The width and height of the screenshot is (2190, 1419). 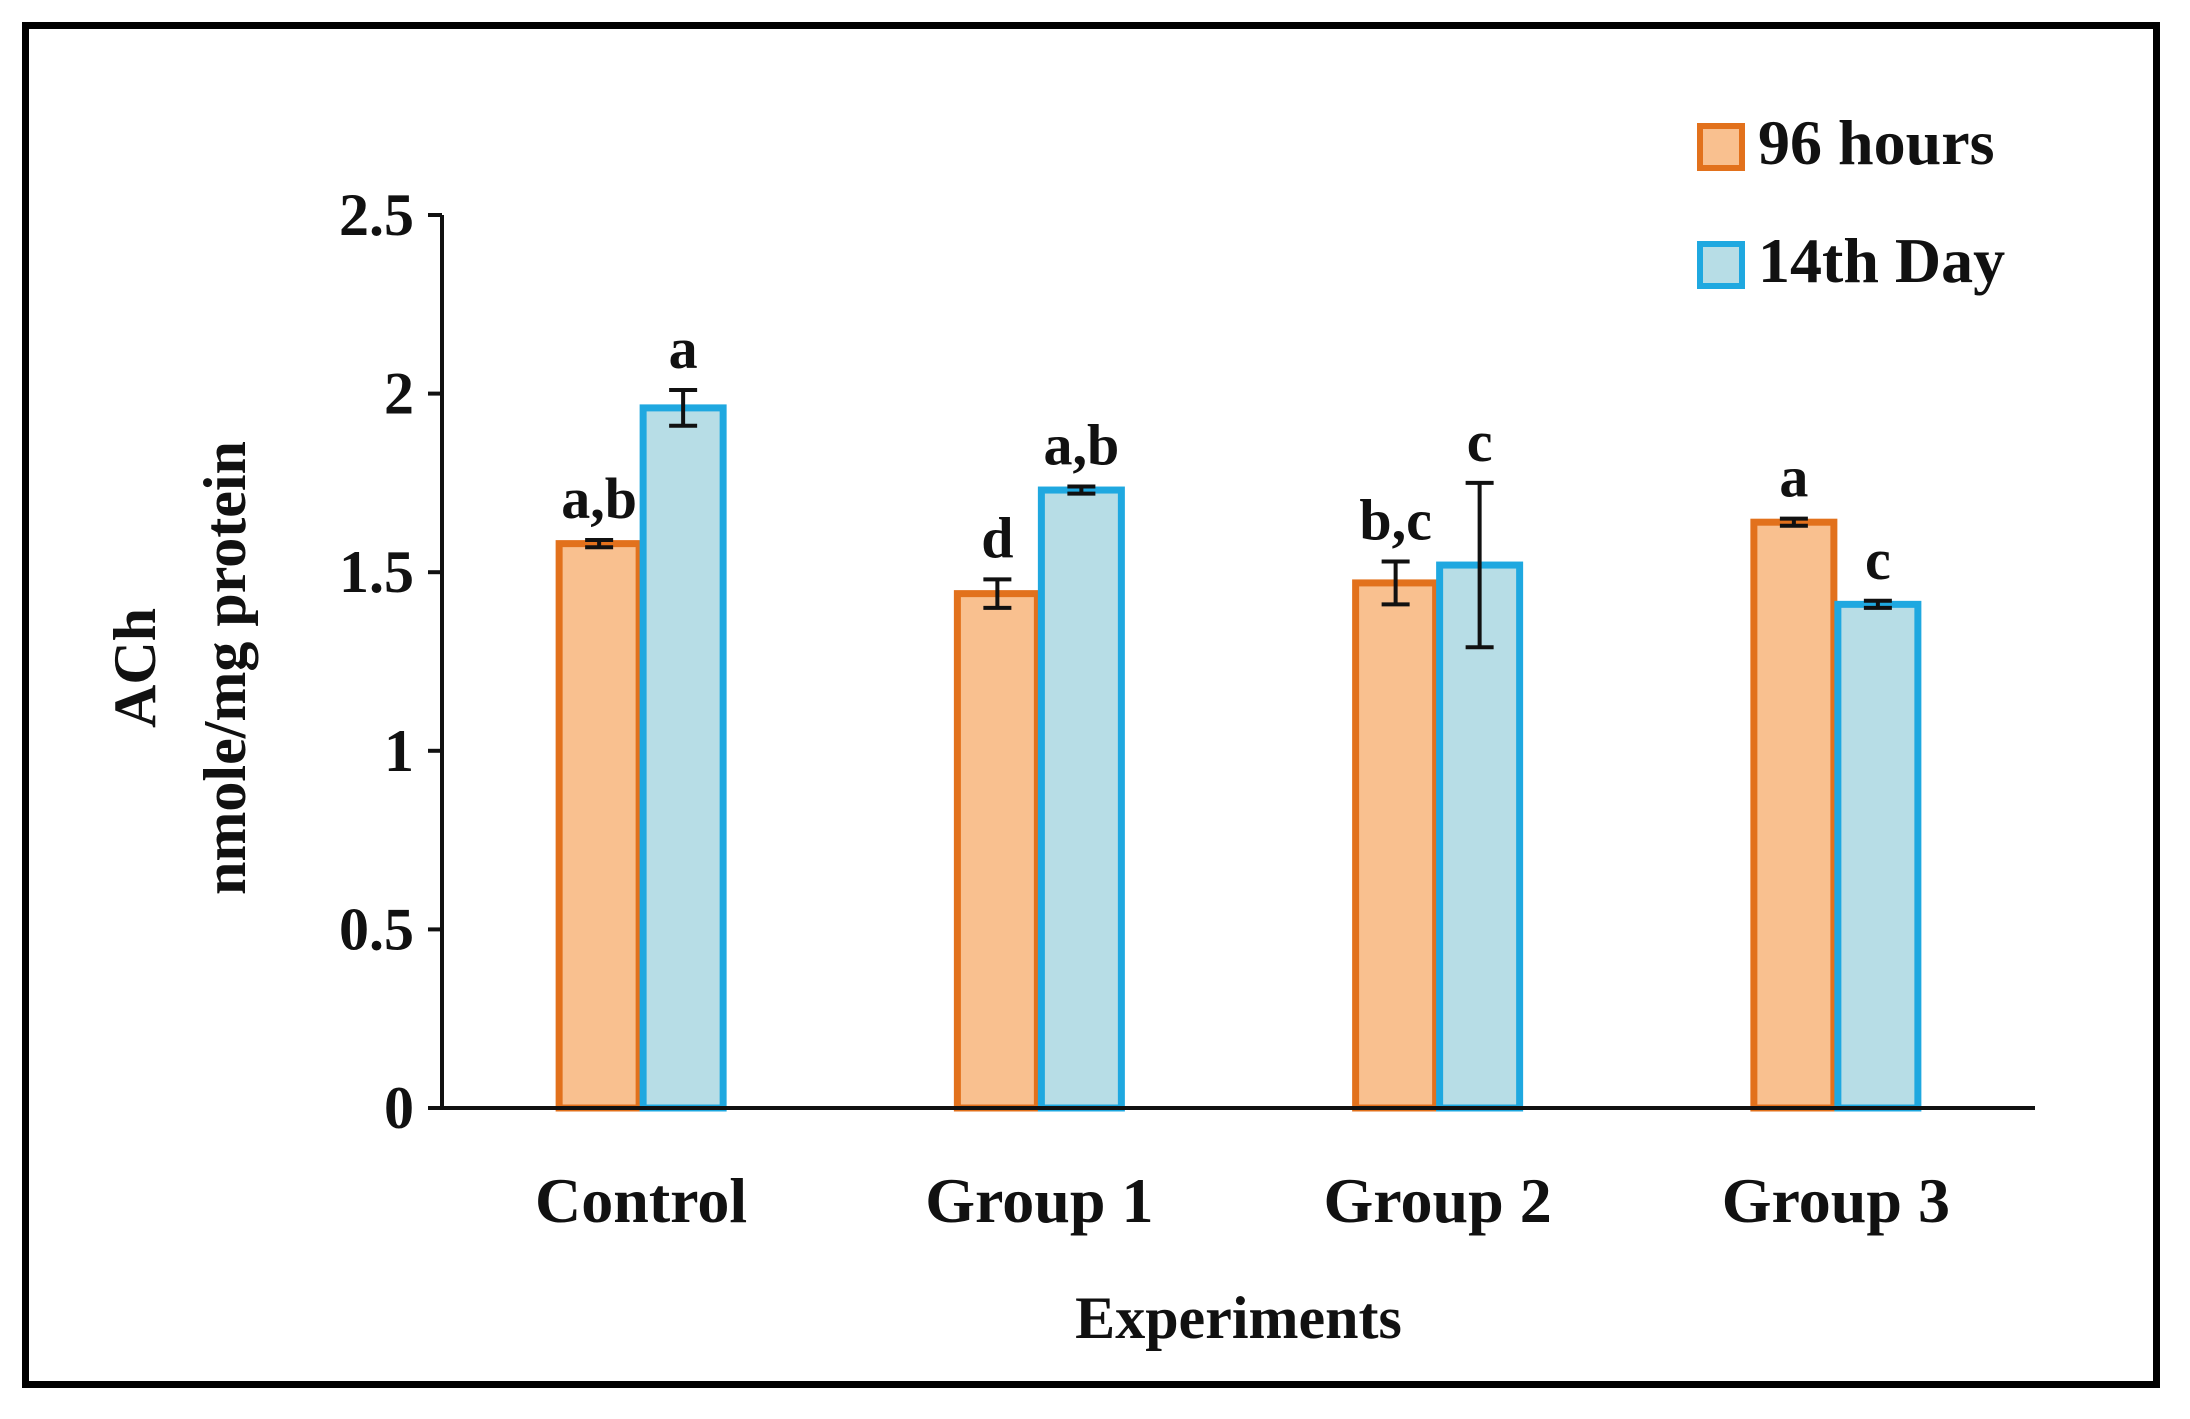 What do you see at coordinates (641, 1200) in the screenshot?
I see `x-category-label: Control` at bounding box center [641, 1200].